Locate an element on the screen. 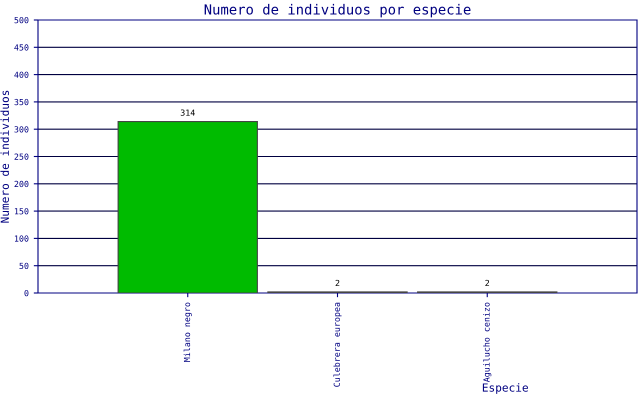  y-tick-label: 450 is located at coordinates (21, 47).